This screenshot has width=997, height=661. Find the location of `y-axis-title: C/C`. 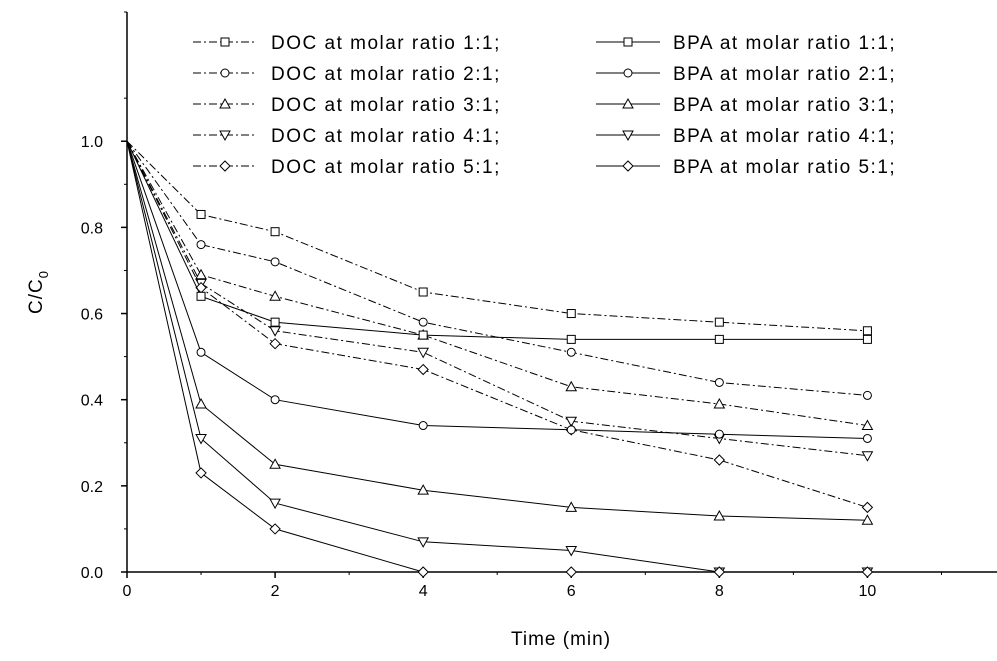

y-axis-title: C/C is located at coordinates (36, 296).